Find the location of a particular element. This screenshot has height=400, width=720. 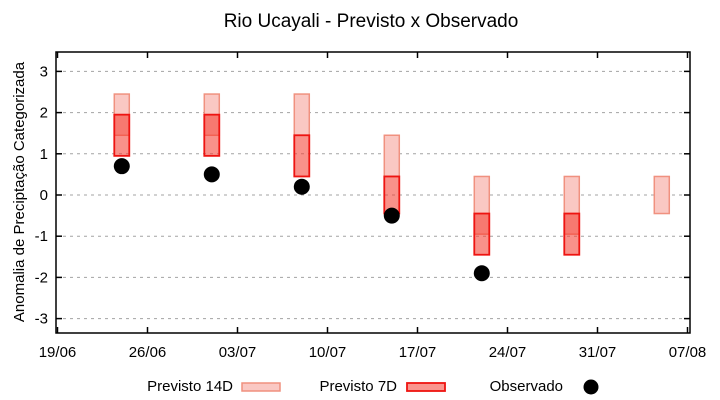

legend: Previsto 14D Previsto 7D Observado is located at coordinates (373, 386).